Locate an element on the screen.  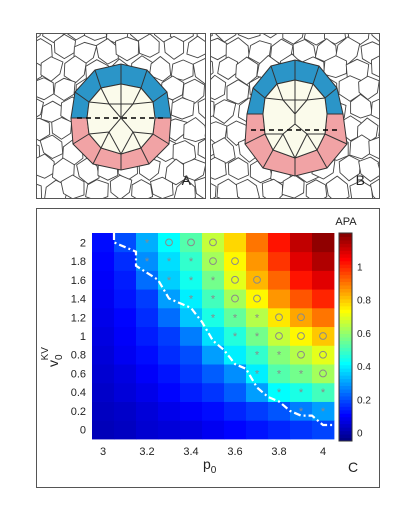
colorbar-tick-label: 0.6 is located at coordinates (364, 334).